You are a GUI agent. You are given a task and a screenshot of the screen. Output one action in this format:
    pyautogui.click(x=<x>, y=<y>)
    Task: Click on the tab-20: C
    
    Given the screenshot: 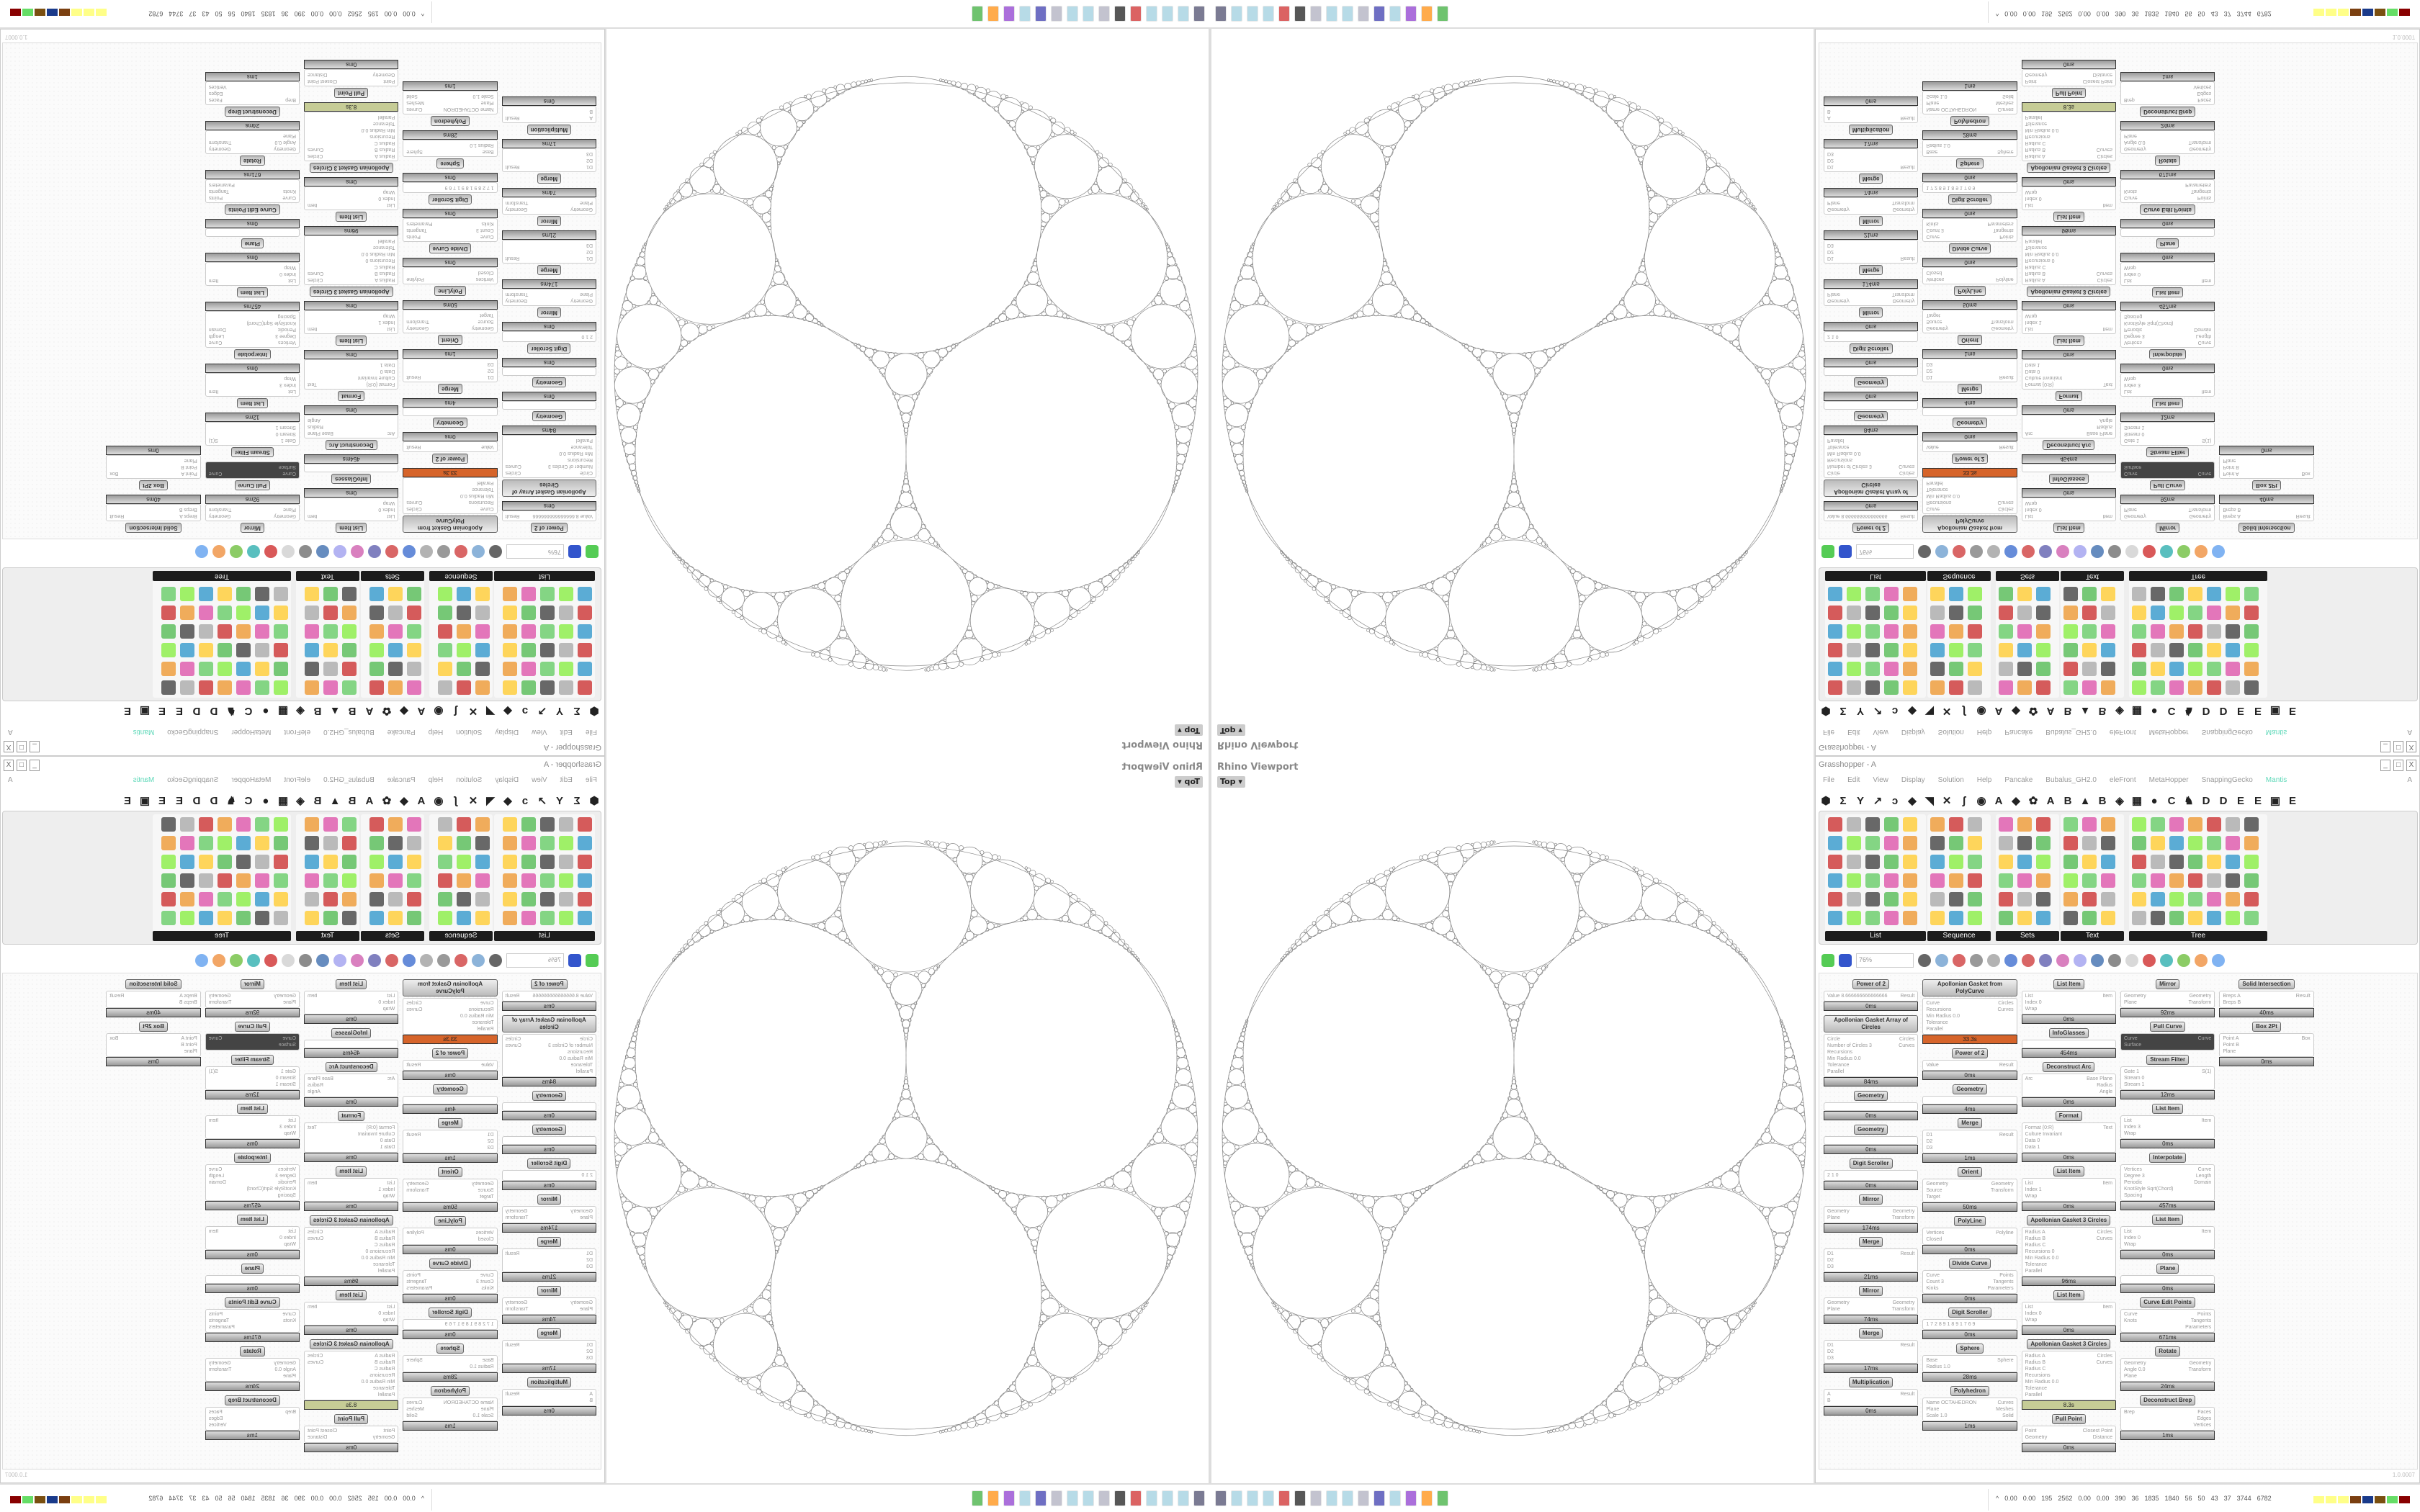 What is the action you would take?
    pyautogui.click(x=248, y=800)
    